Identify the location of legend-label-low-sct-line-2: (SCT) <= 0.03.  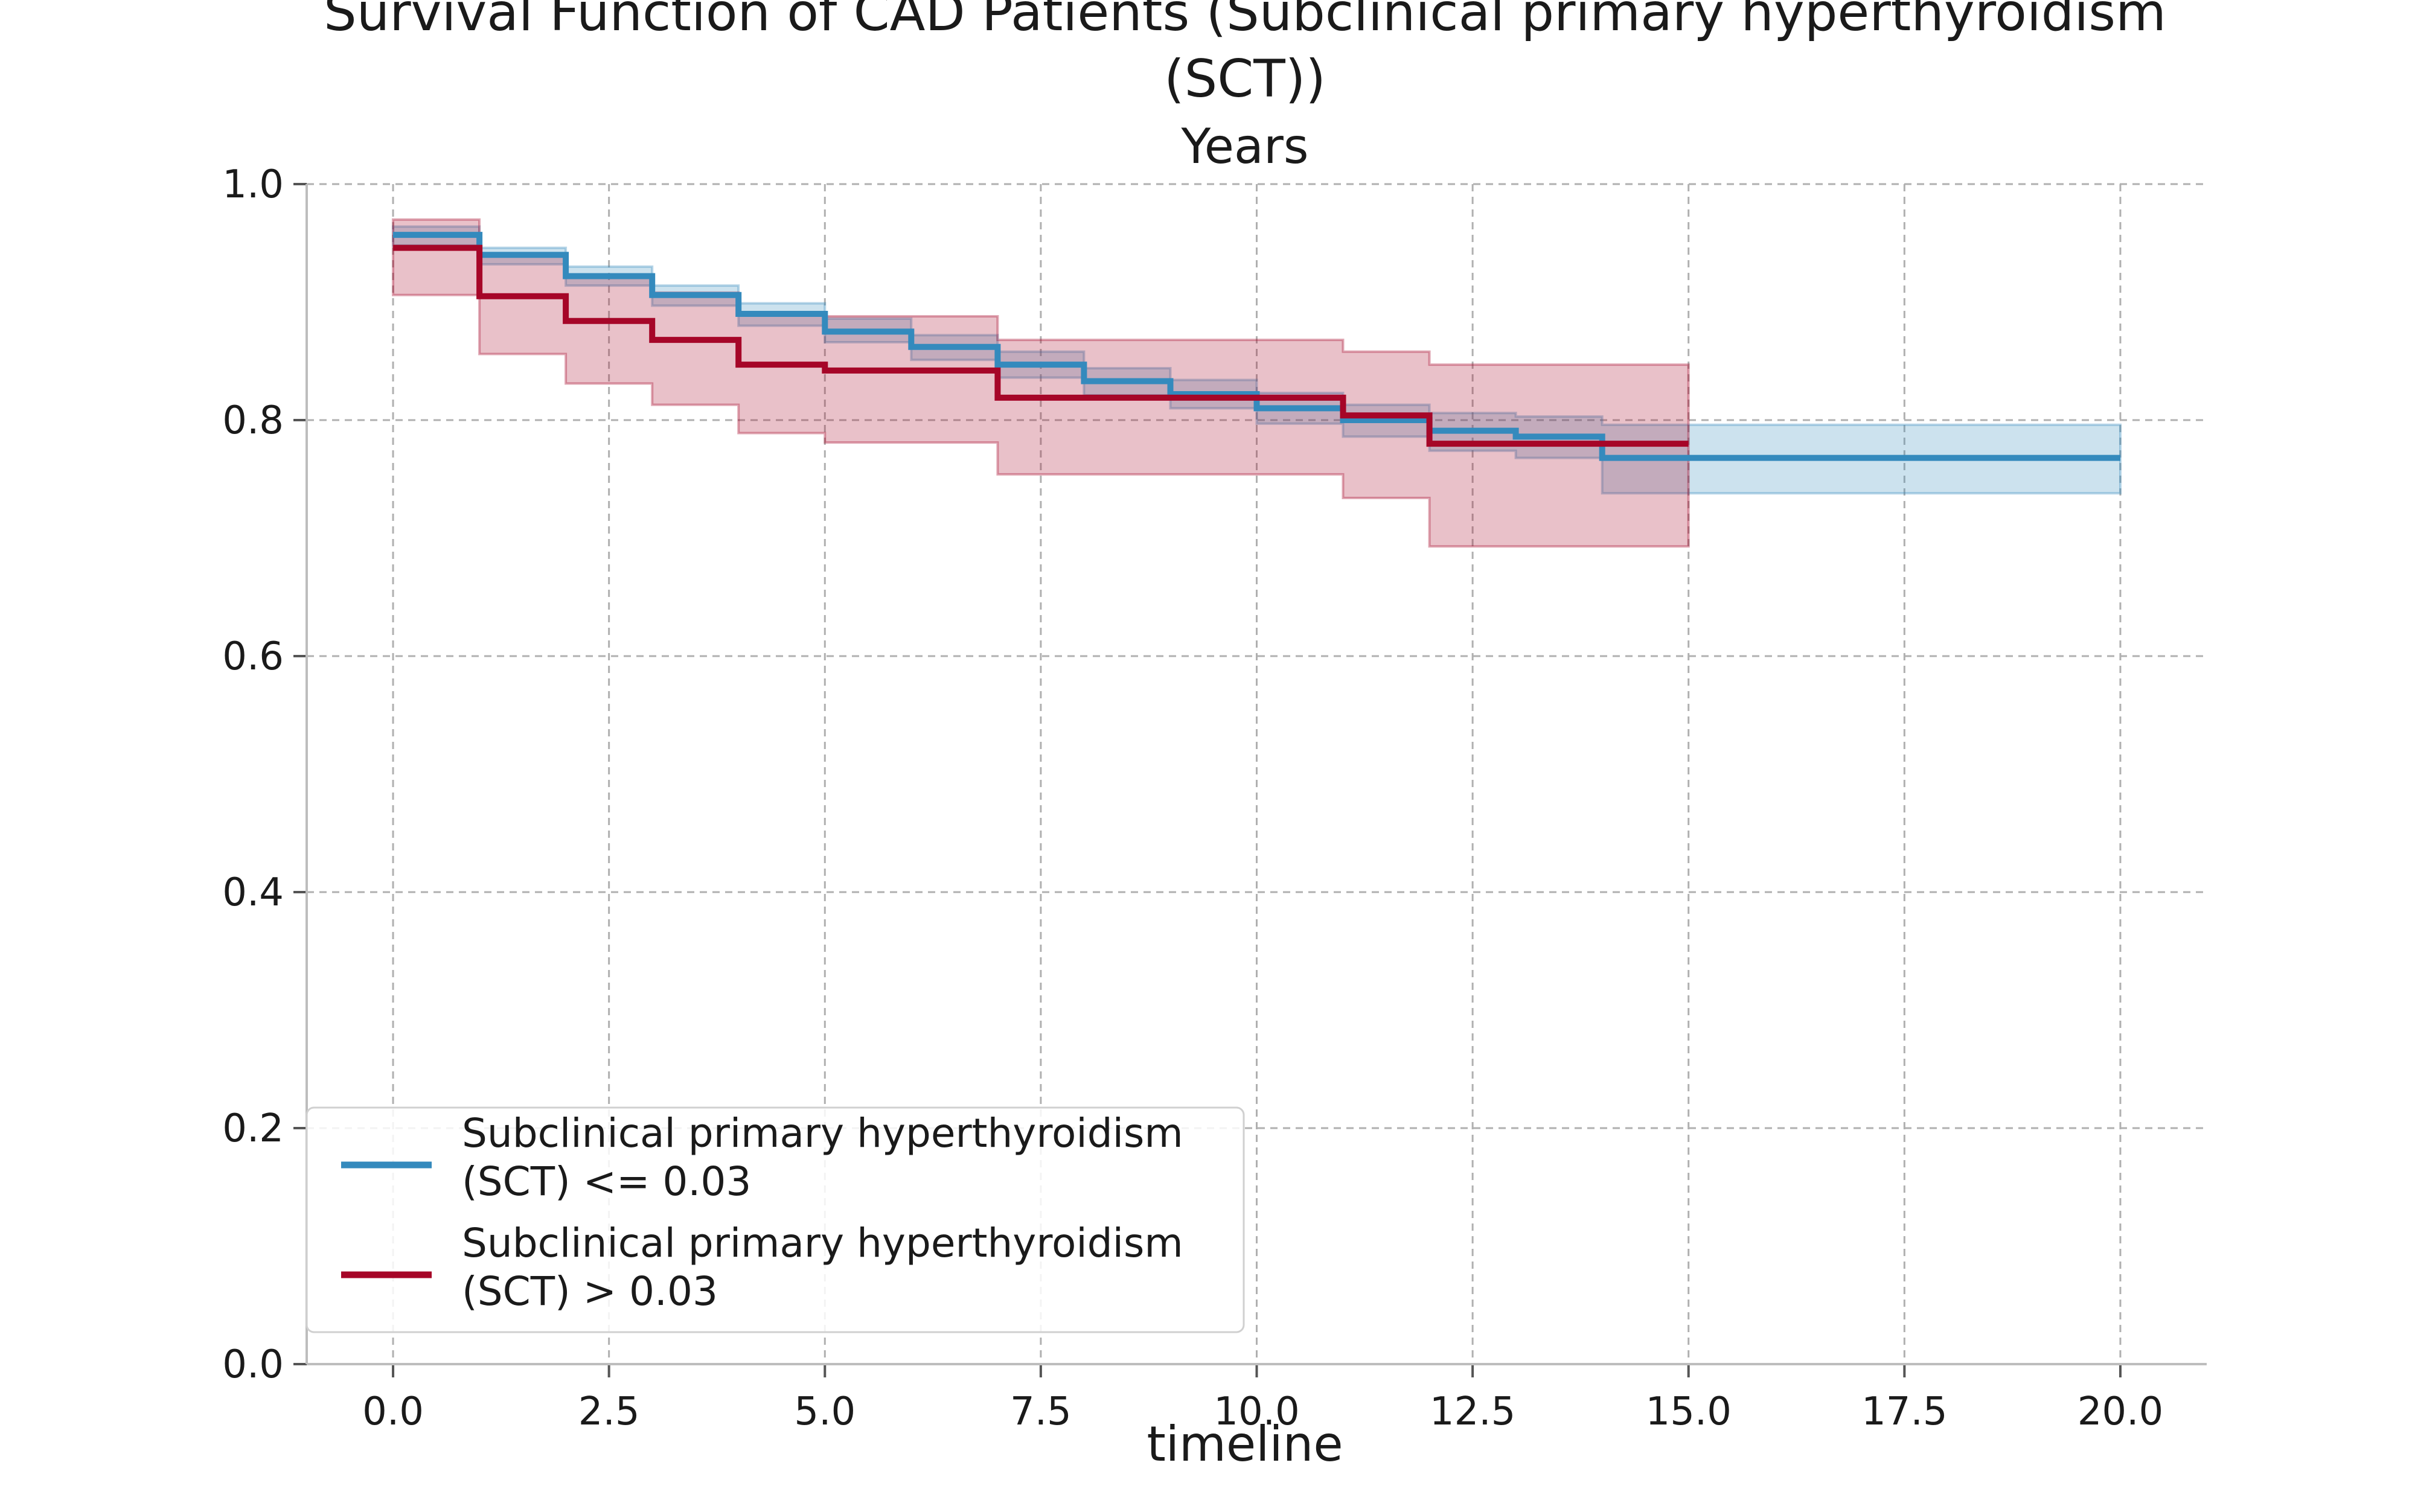
(606, 1181).